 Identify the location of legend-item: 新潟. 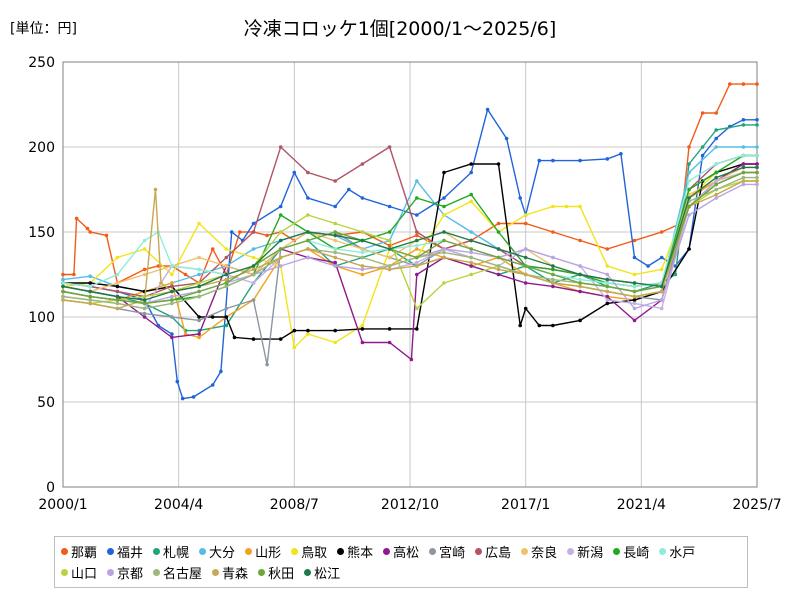
(585, 551).